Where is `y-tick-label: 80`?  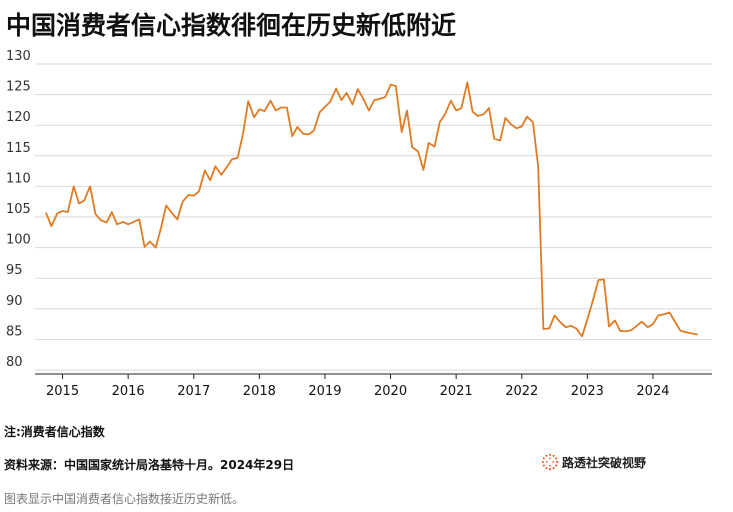 y-tick-label: 80 is located at coordinates (14, 362).